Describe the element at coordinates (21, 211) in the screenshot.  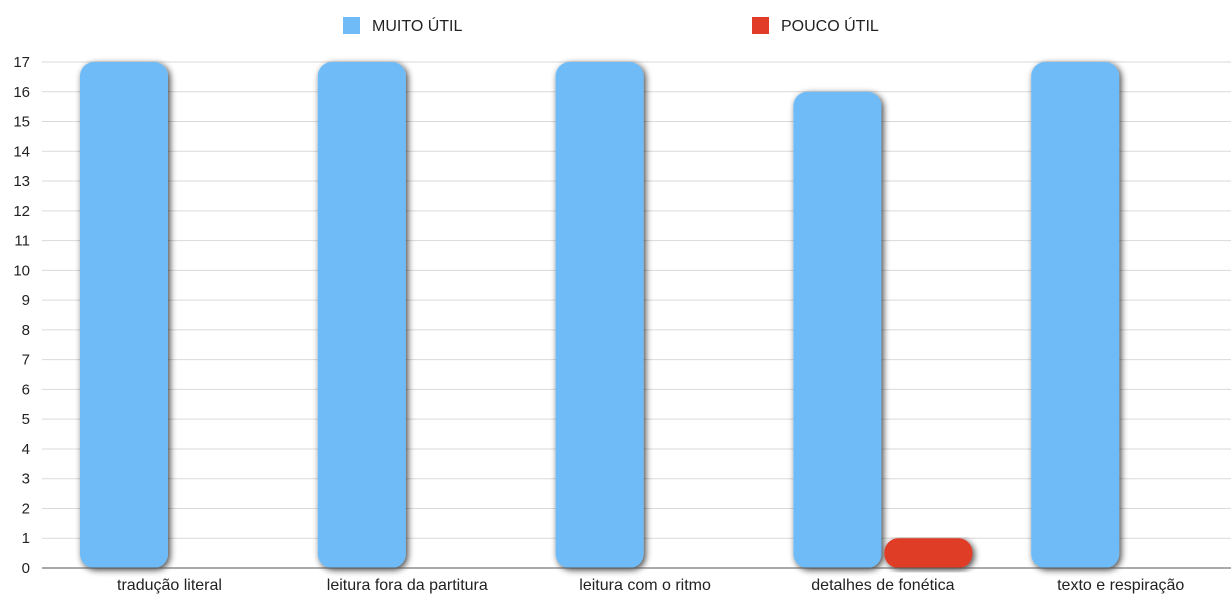
I see `y-tick-label: 12` at that location.